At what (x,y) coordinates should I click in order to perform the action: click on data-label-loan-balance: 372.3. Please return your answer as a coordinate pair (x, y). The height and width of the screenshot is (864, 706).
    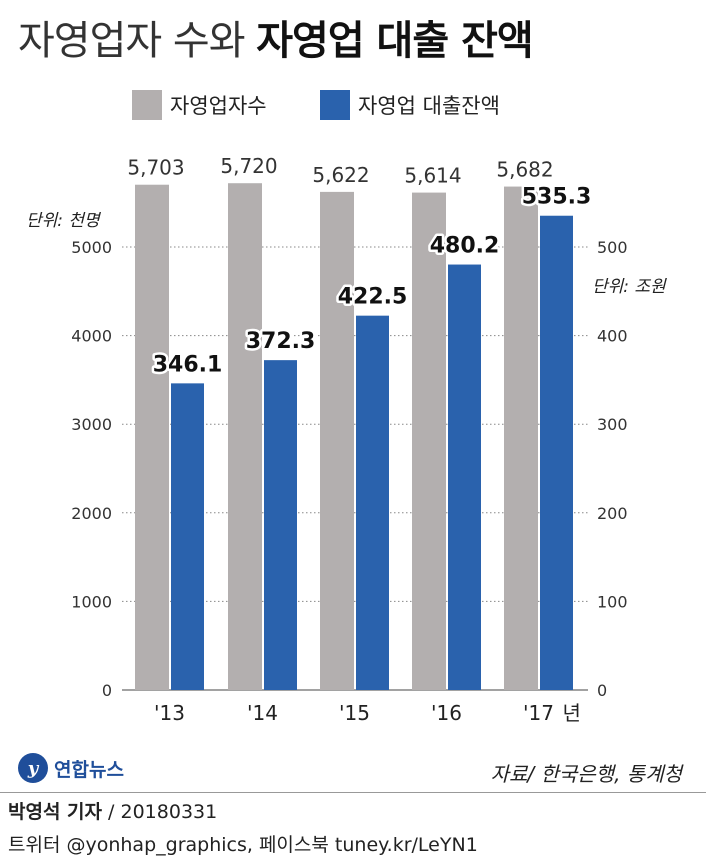
    Looking at the image, I should click on (281, 341).